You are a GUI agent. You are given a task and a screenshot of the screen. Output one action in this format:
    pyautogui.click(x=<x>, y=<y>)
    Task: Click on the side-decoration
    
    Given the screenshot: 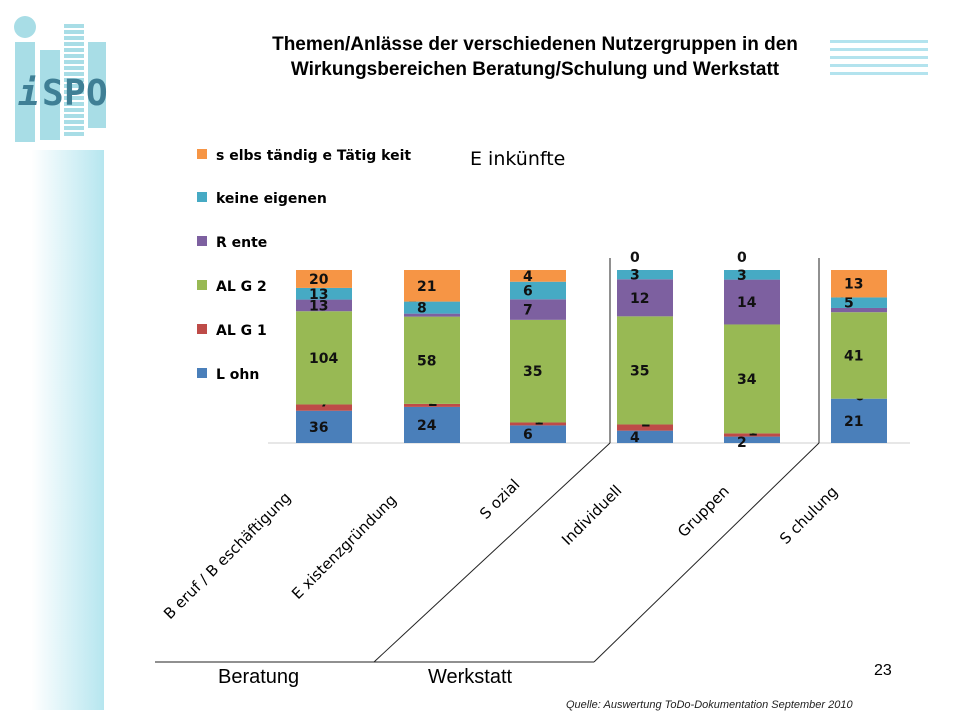 What is the action you would take?
    pyautogui.click(x=52, y=430)
    